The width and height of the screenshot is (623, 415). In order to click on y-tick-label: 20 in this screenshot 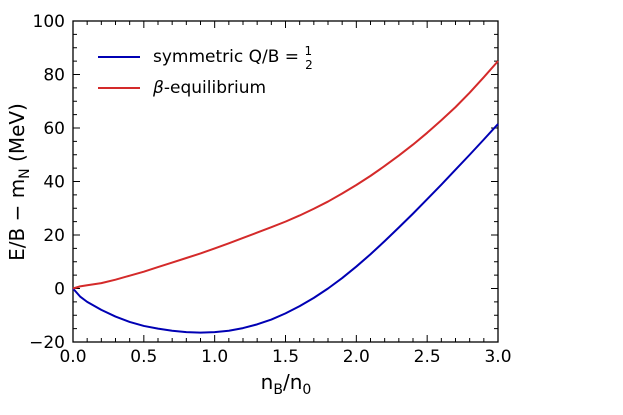, I will do `click(54, 236)`.